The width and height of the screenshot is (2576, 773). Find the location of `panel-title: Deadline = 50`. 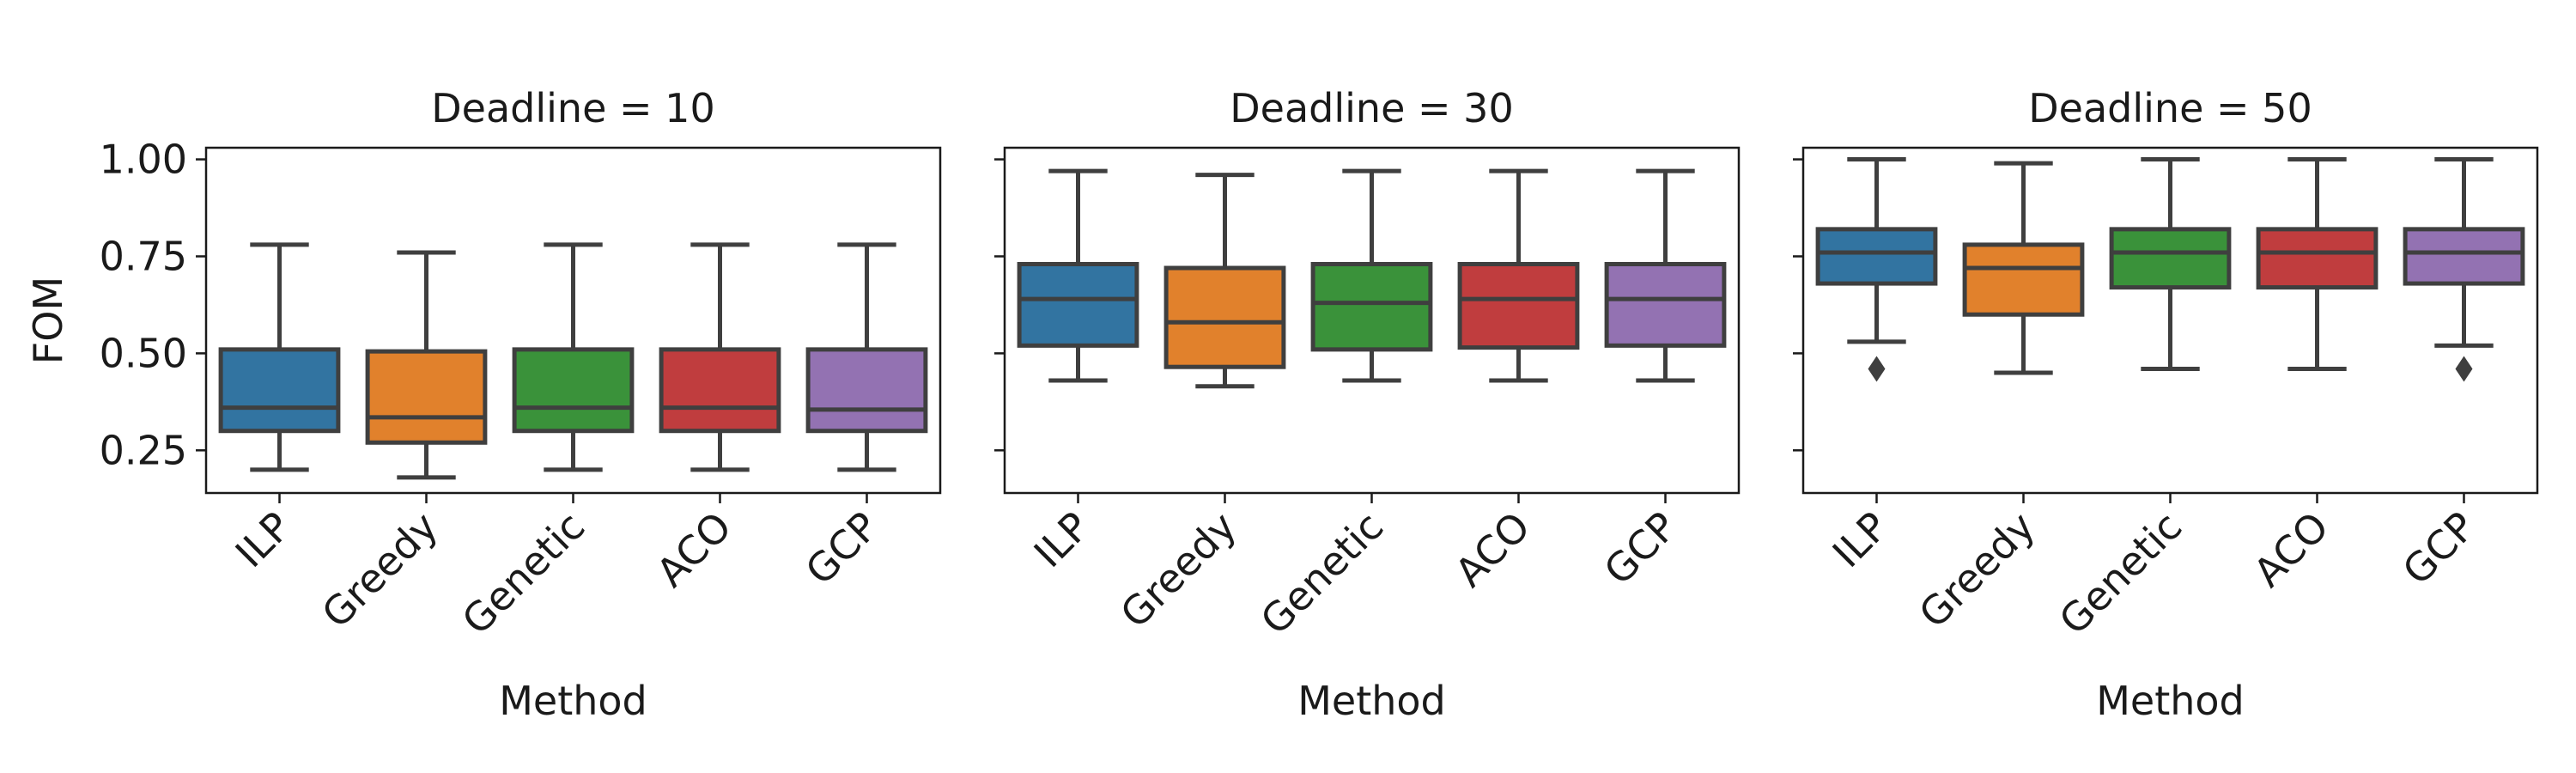

panel-title: Deadline = 50 is located at coordinates (2170, 108).